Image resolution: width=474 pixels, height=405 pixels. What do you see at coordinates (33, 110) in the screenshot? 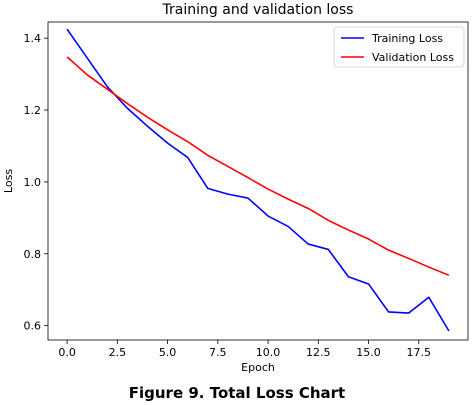
I see `y-tick-label: 1.2` at bounding box center [33, 110].